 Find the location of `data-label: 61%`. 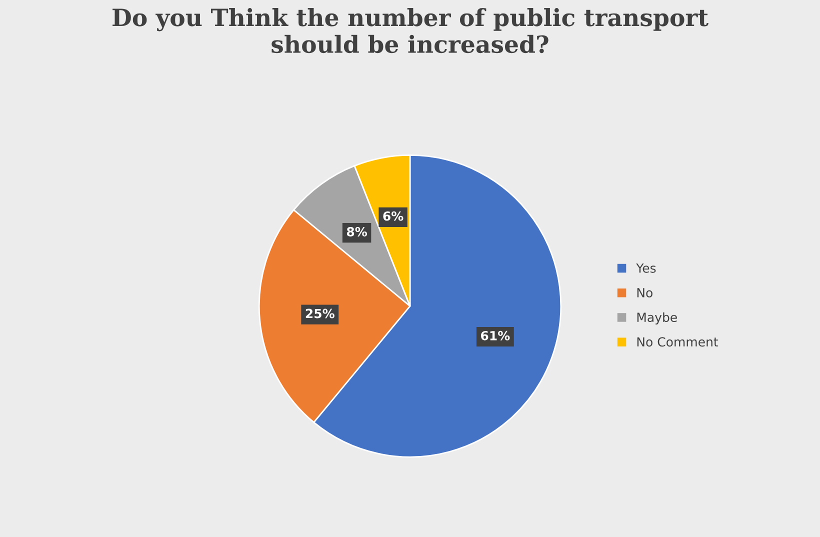

data-label: 61% is located at coordinates (495, 335).